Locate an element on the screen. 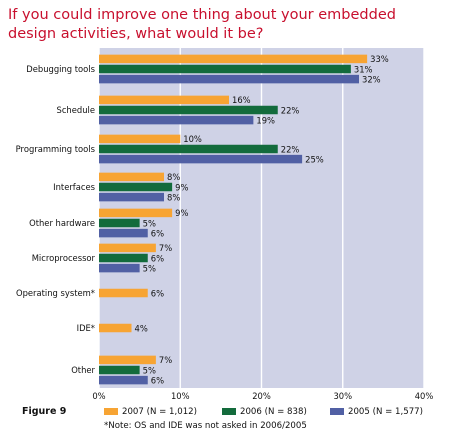 This screenshot has height=445, width=450. x-axis-ticks: 0% 10% 20% 30% 40% is located at coordinates (262, 396).